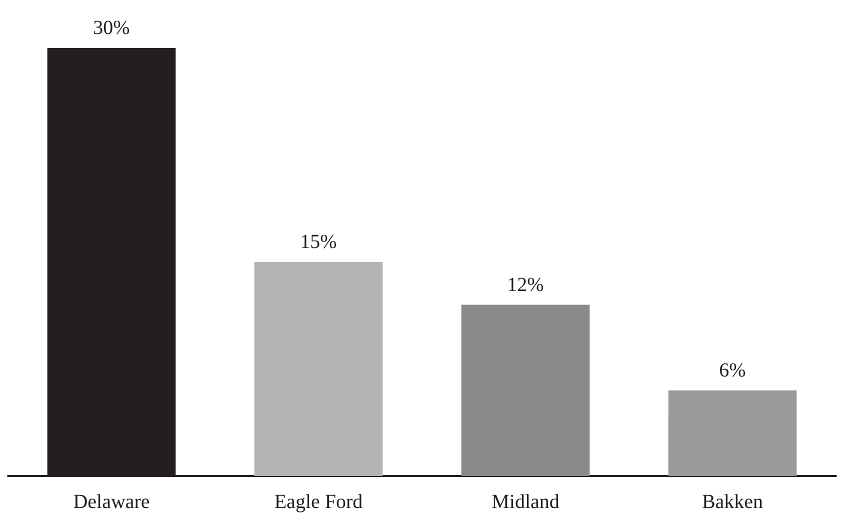 The image size is (842, 521). Describe the element at coordinates (318, 502) in the screenshot. I see `x-tick-label: Eagle Ford` at that location.